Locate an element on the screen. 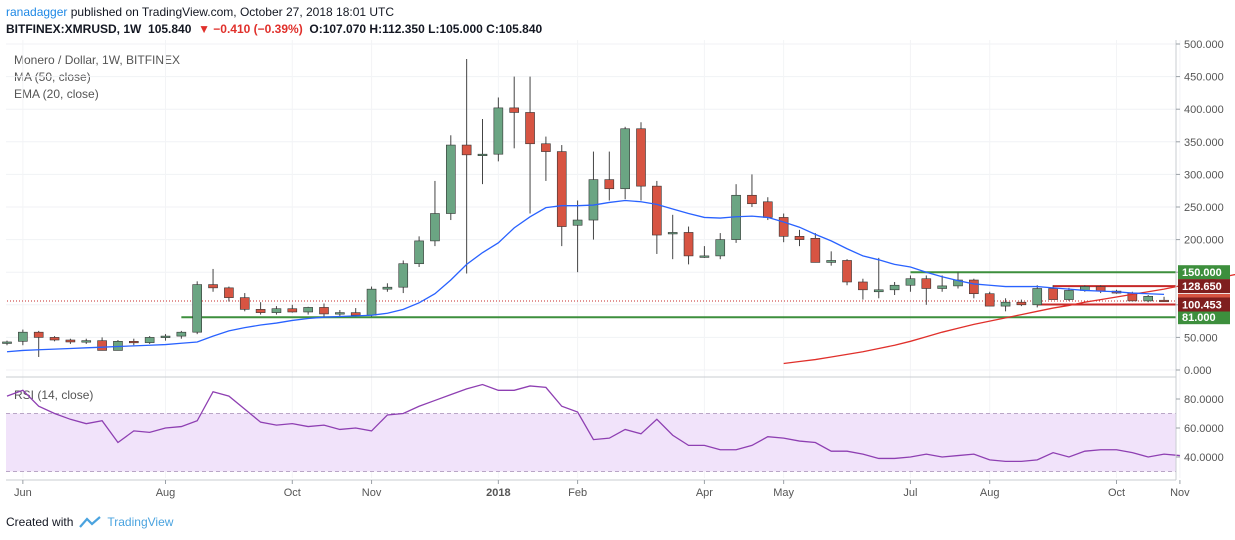 The image size is (1235, 540). x-tick-label: 2018 is located at coordinates (498, 493).